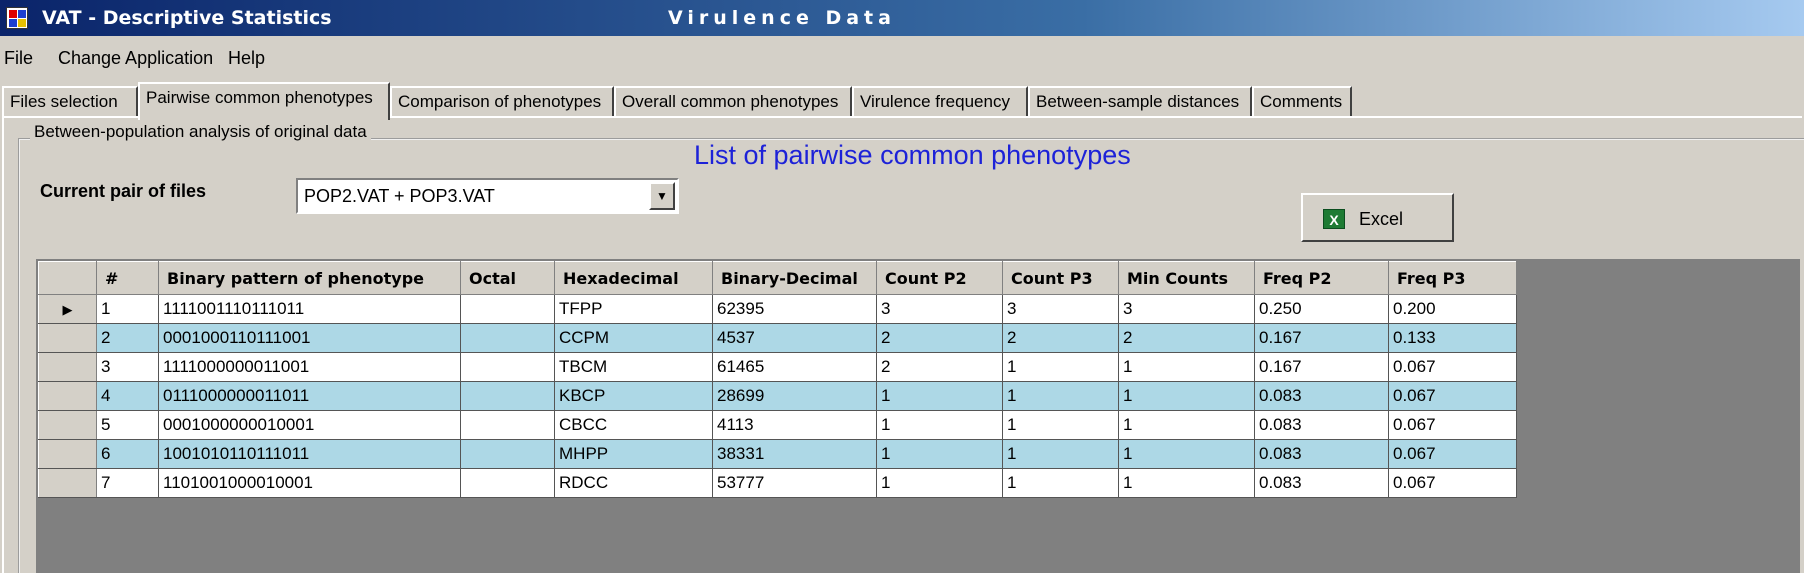 Image resolution: width=1804 pixels, height=573 pixels. What do you see at coordinates (939, 278) in the screenshot?
I see `column-header: Count P2` at bounding box center [939, 278].